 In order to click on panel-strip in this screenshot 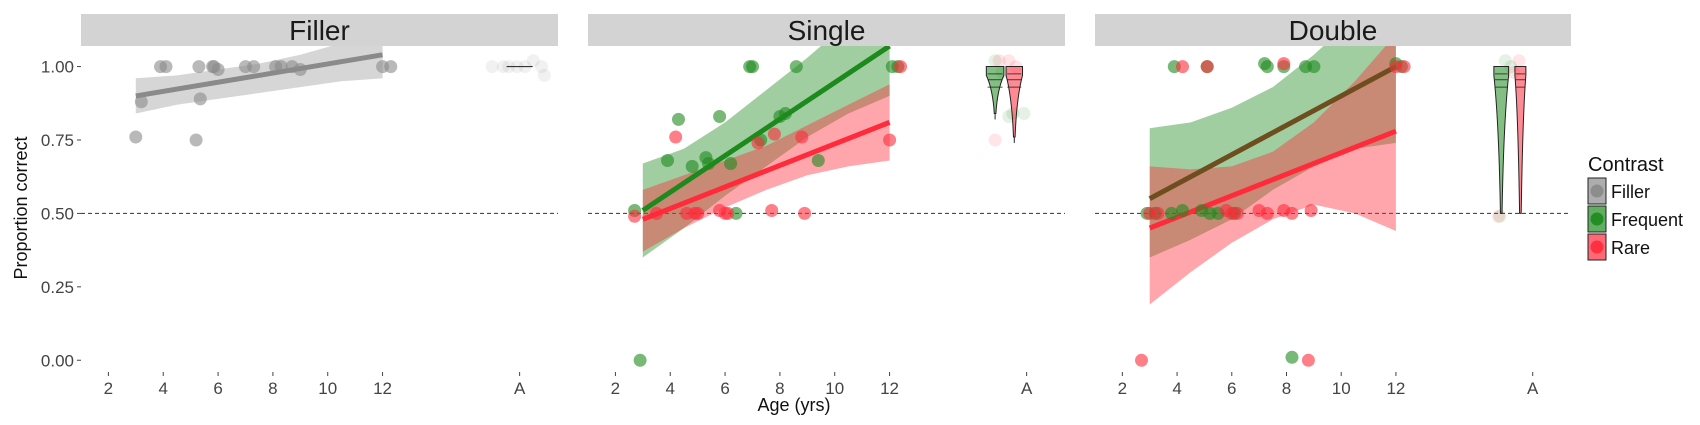, I will do `click(319, 30)`.